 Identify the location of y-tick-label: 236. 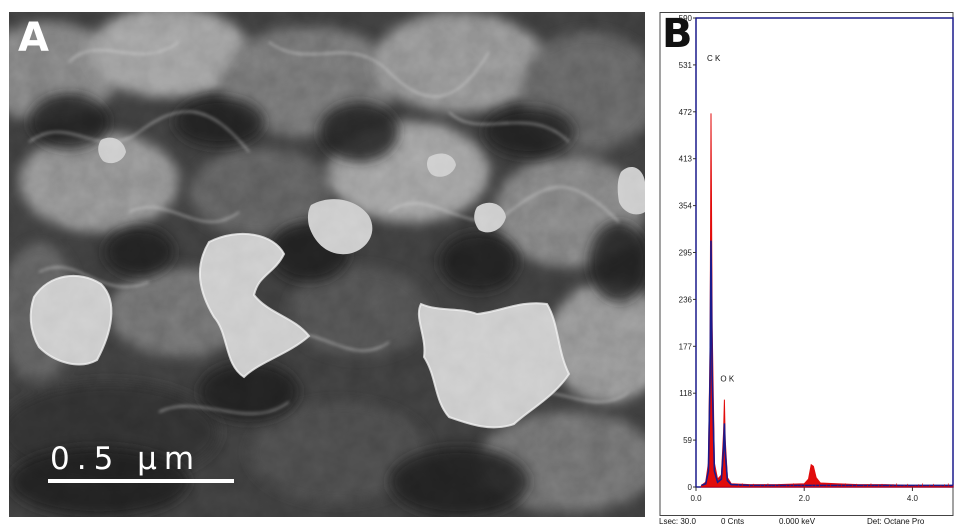
(686, 299).